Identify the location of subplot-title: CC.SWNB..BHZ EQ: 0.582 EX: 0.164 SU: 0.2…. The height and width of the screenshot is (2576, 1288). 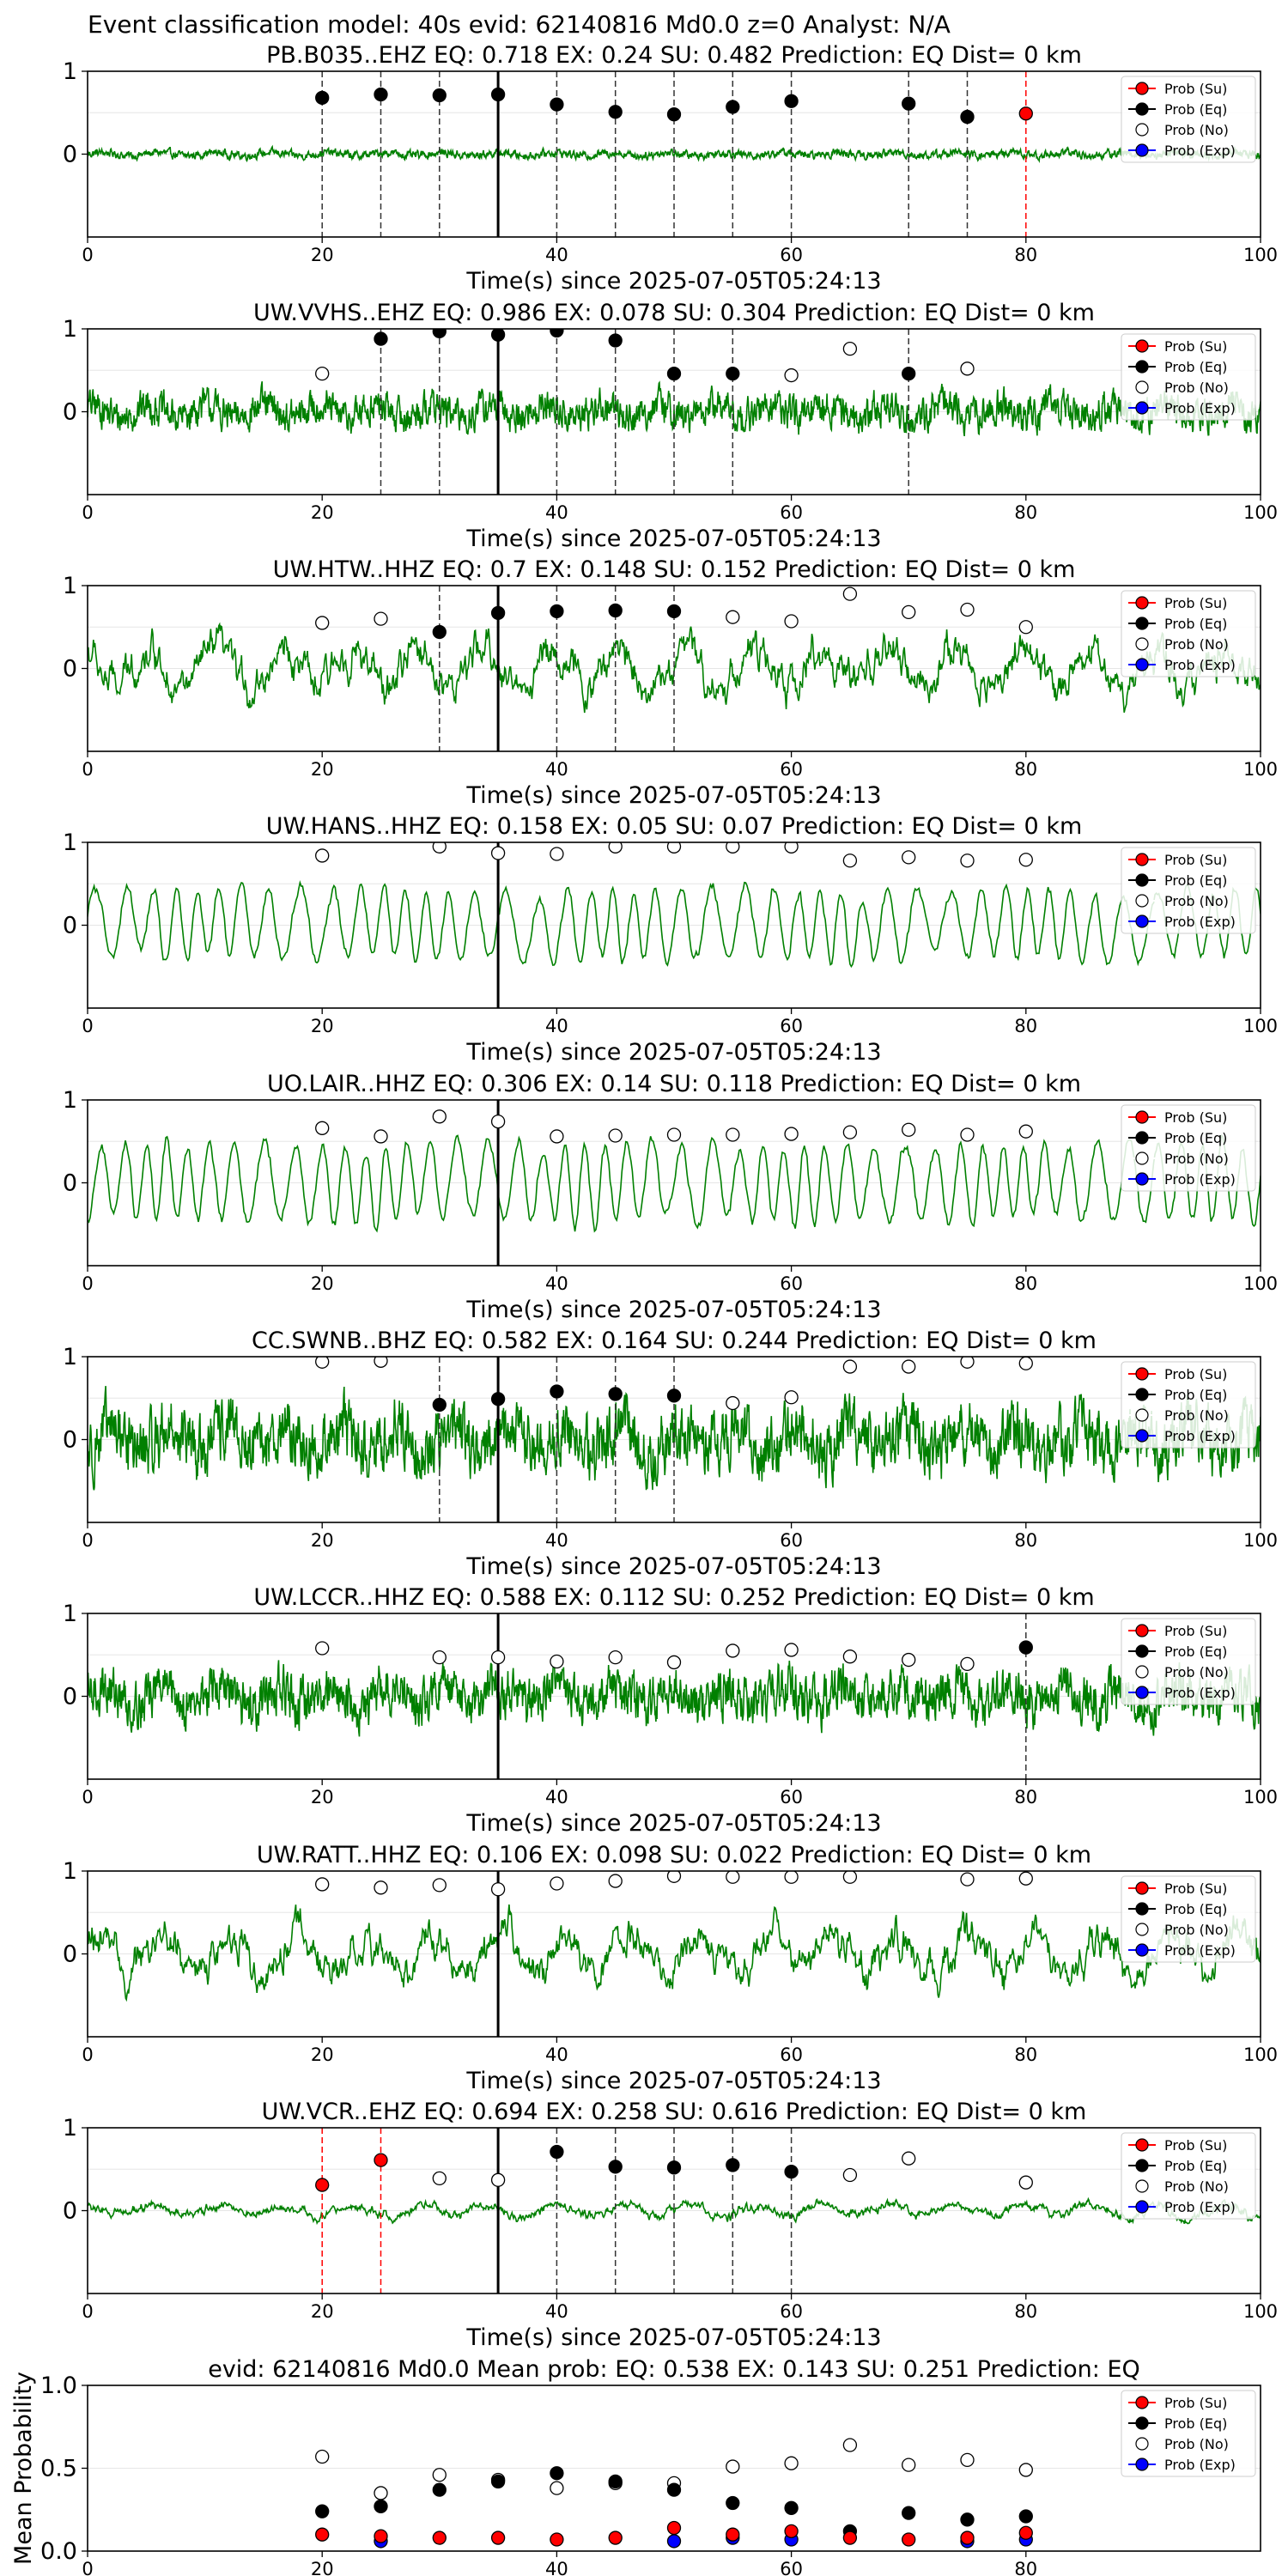
(674, 1341).